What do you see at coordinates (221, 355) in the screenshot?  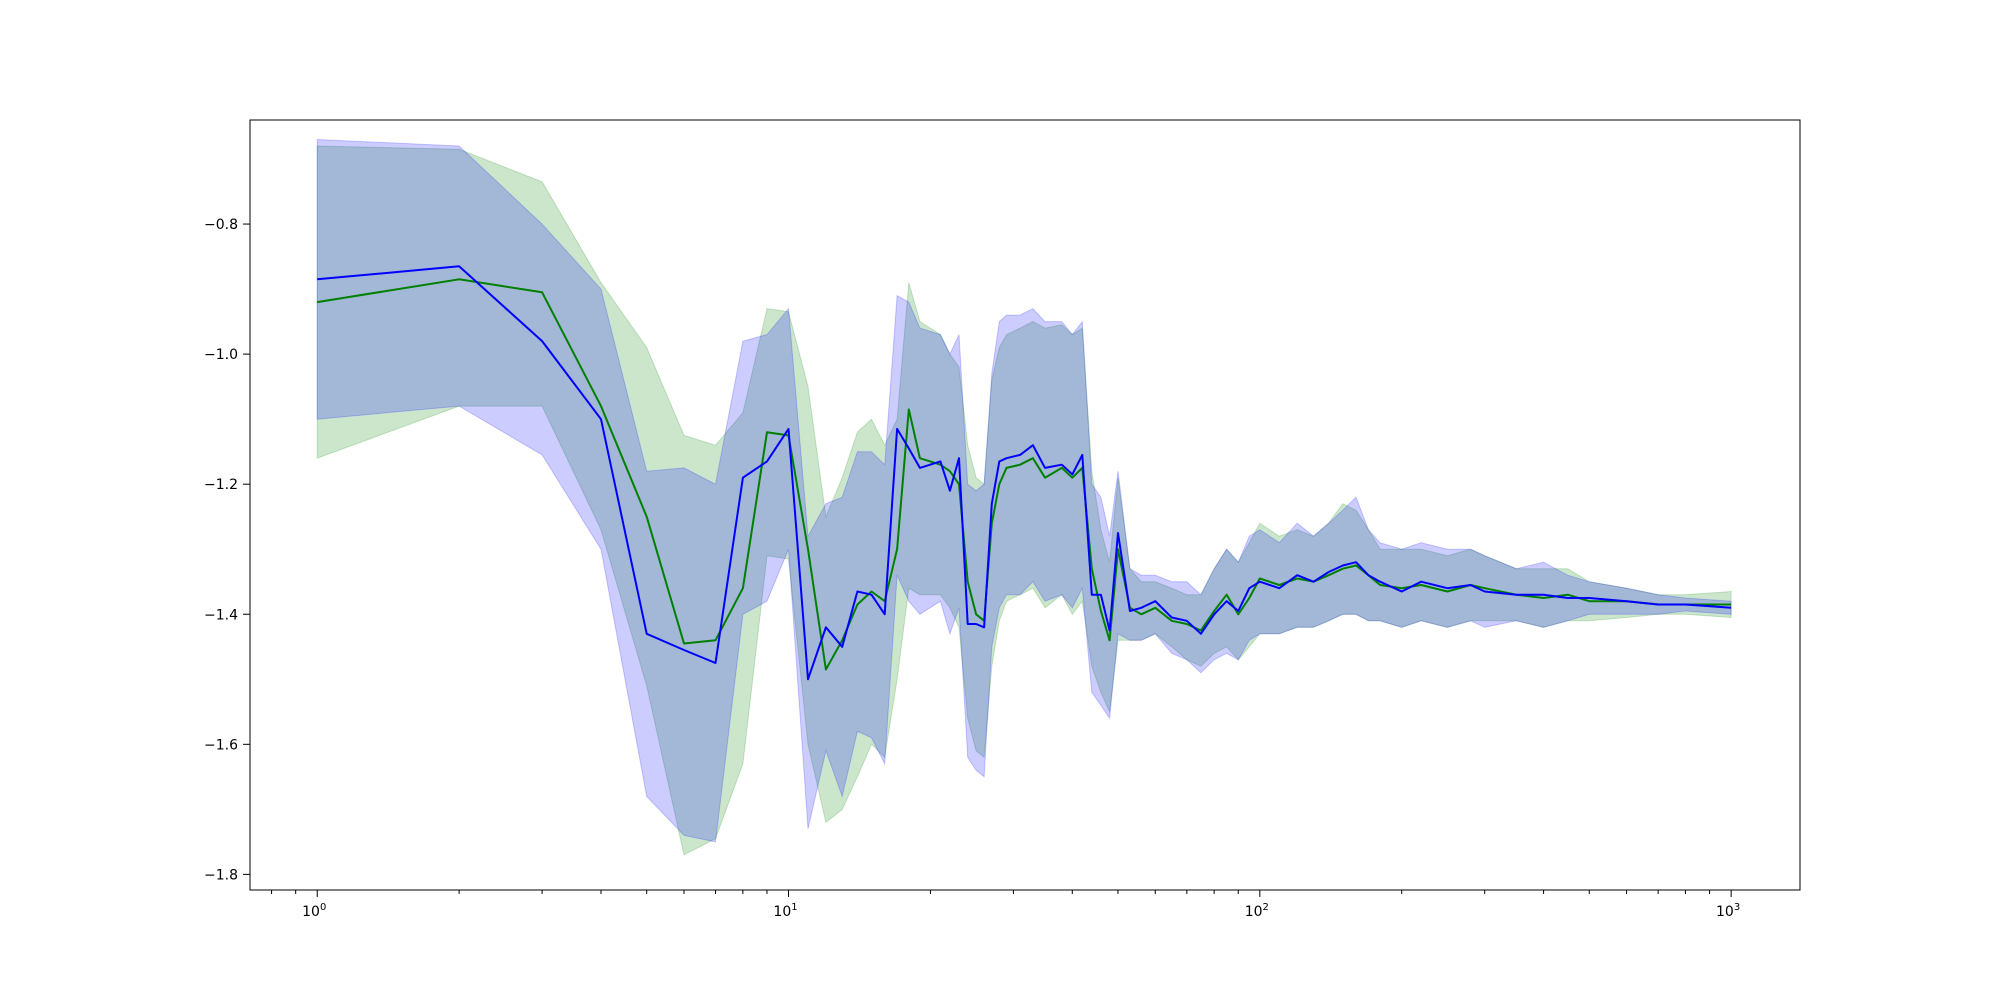 I see `y-tick-label: −1.0` at bounding box center [221, 355].